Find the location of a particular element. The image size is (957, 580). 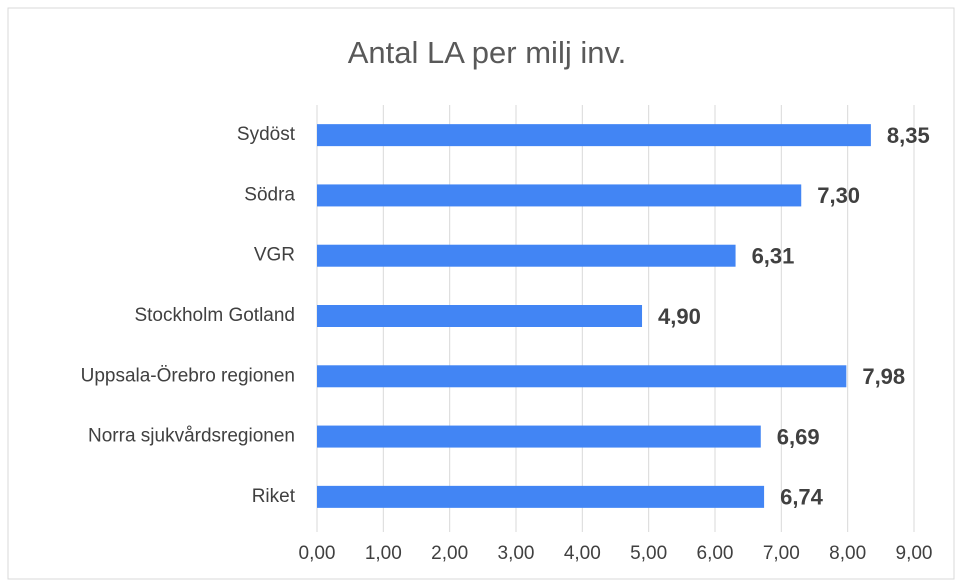

x-tick-label: 9,00 is located at coordinates (914, 553).